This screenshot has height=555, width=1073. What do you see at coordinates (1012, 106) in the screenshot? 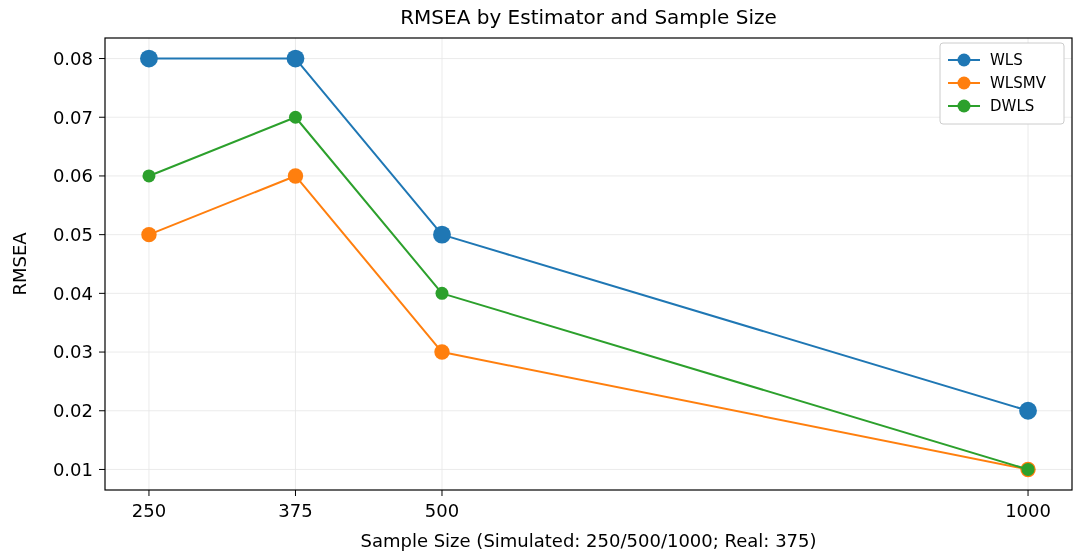
I see `legend-label: DWLS` at bounding box center [1012, 106].